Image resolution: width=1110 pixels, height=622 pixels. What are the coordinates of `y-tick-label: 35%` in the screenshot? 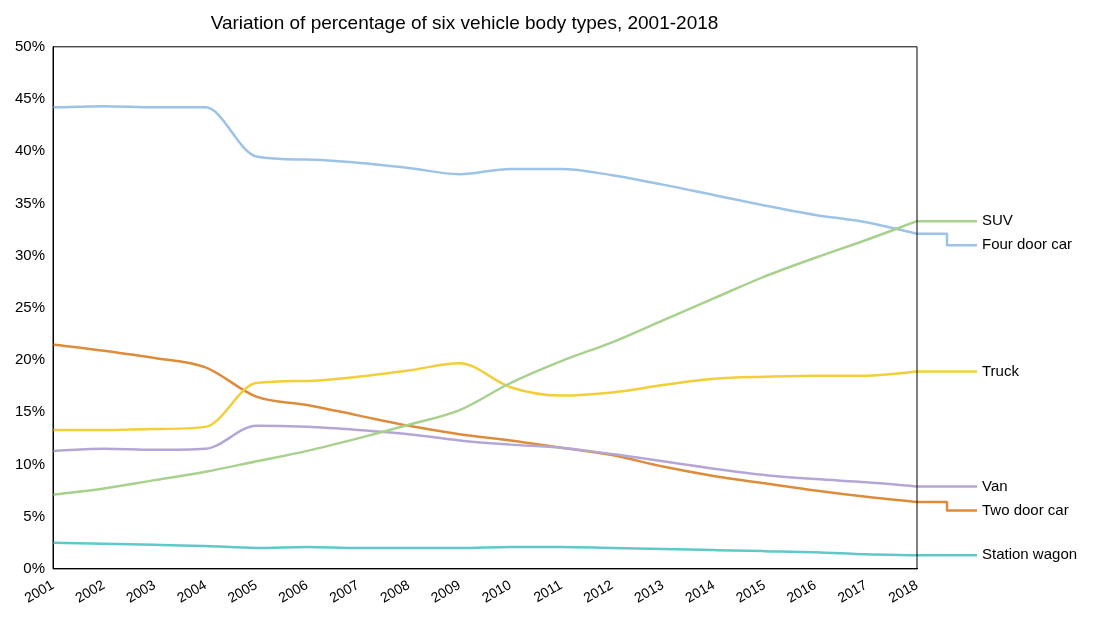 It's located at (30, 202).